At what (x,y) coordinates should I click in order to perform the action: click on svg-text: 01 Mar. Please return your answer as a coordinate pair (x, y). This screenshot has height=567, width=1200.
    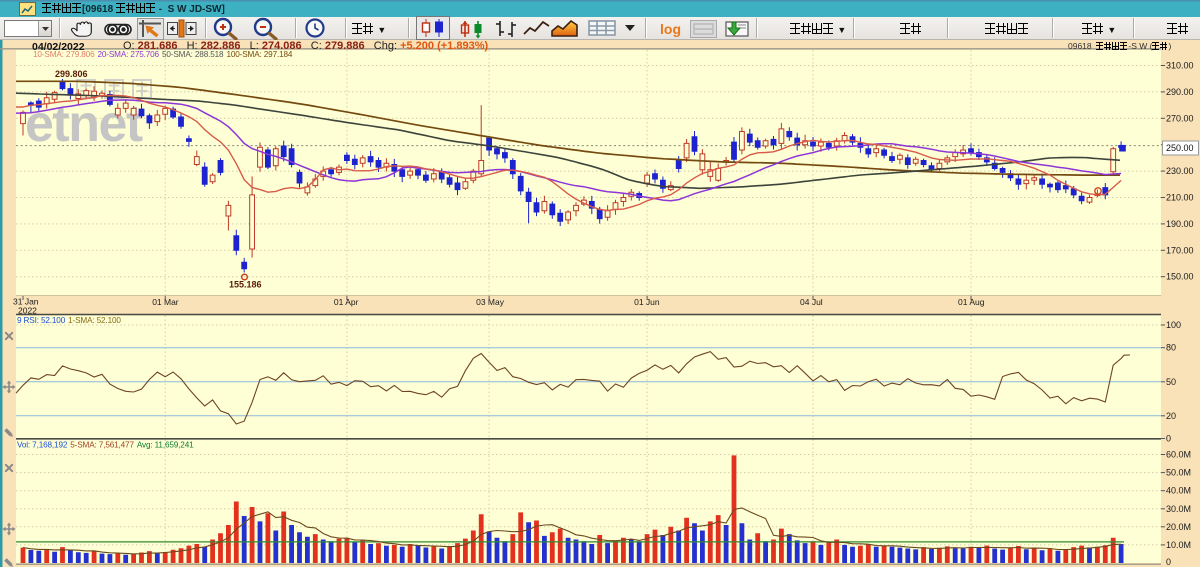
    Looking at the image, I should click on (165, 302).